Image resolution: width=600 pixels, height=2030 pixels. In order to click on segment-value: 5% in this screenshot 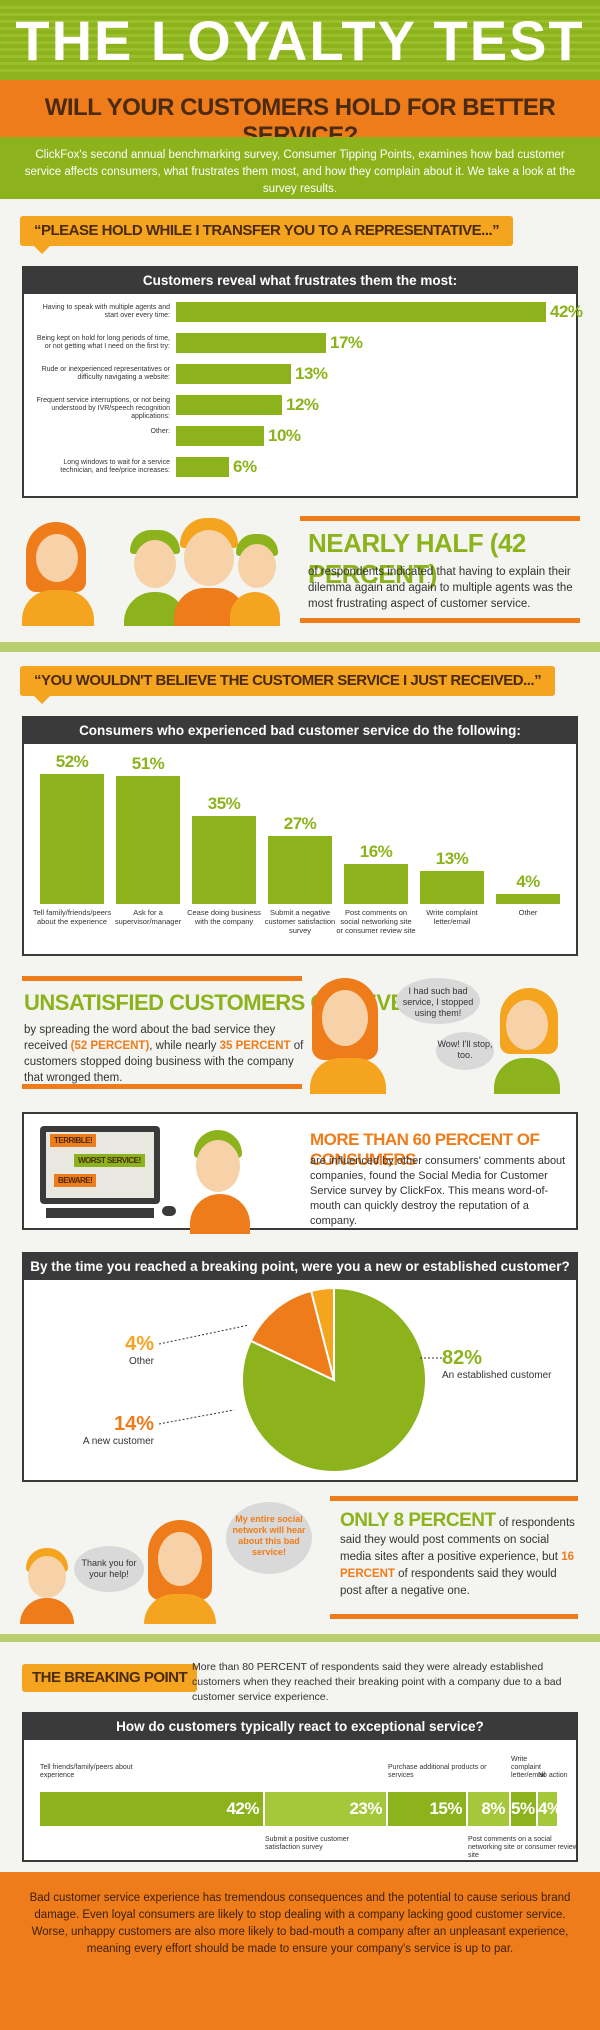, I will do `click(523, 1808)`.